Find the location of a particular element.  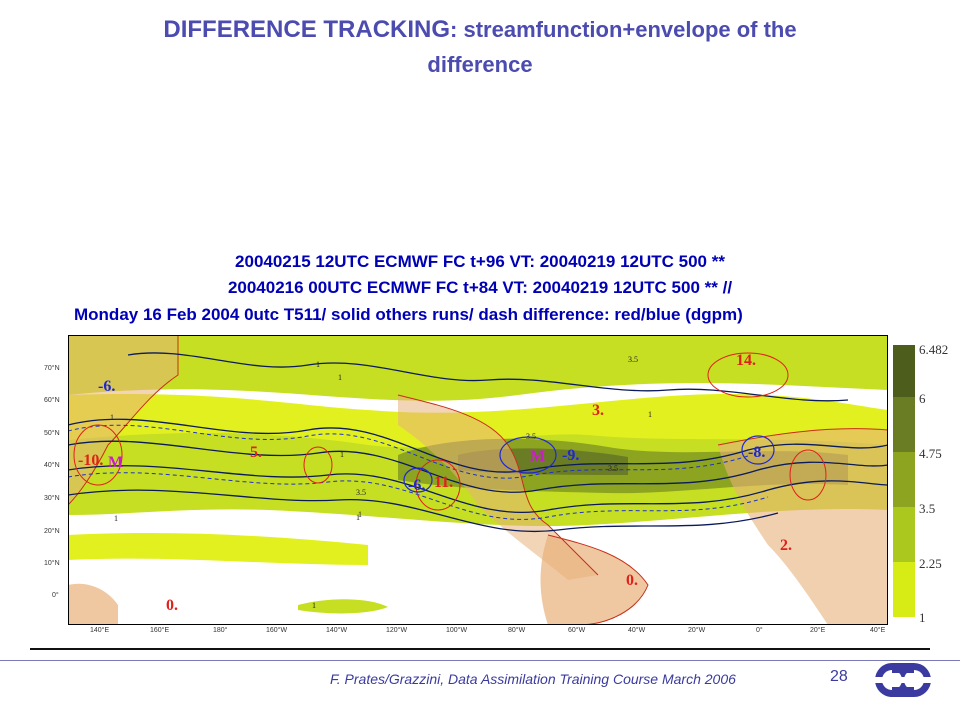

figure-header-line2: 20040216 00UTC ECMWF FC t+84 VT is located at coordinates (480, 287).